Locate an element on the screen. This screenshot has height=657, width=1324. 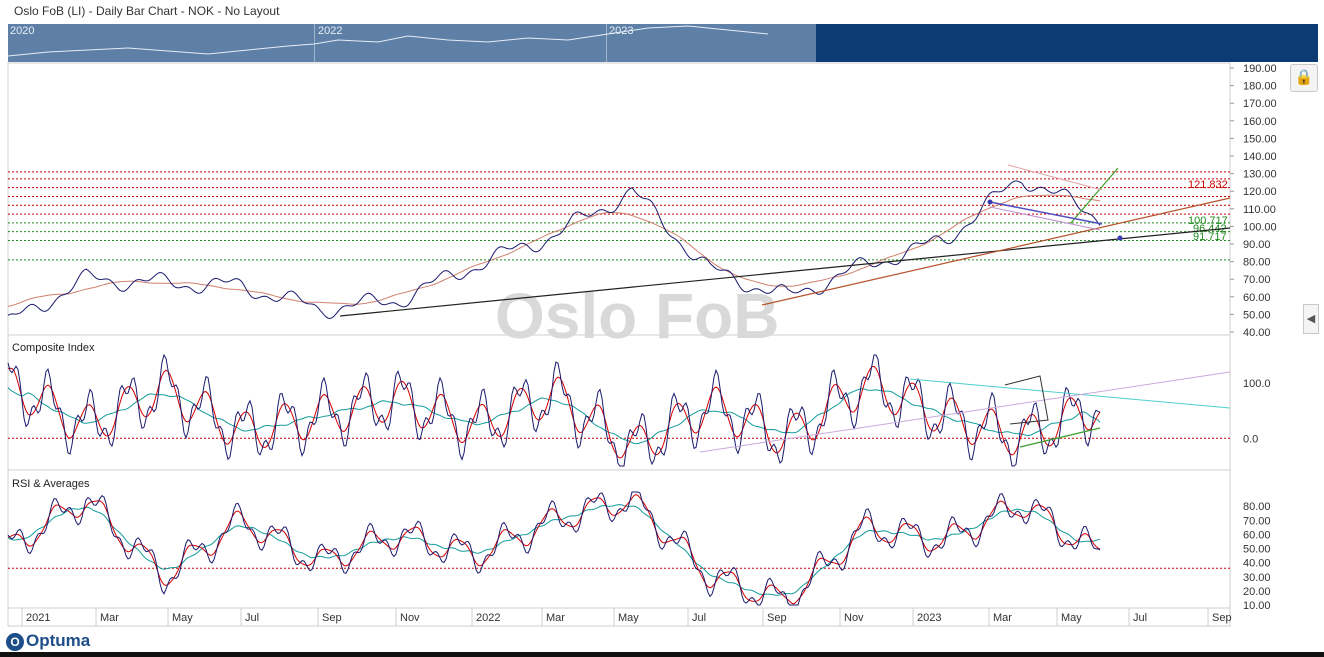
y-tick-label: 90.00 is located at coordinates (1257, 245).